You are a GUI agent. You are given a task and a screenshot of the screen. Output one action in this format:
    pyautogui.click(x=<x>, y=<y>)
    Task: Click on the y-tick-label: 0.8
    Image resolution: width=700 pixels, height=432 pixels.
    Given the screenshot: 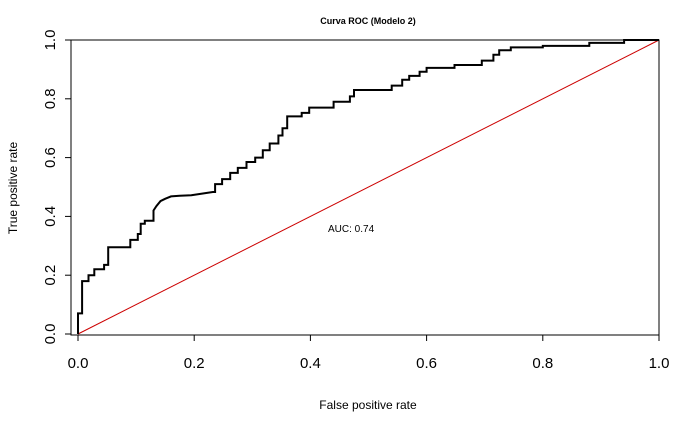 What is the action you would take?
    pyautogui.click(x=50, y=98)
    